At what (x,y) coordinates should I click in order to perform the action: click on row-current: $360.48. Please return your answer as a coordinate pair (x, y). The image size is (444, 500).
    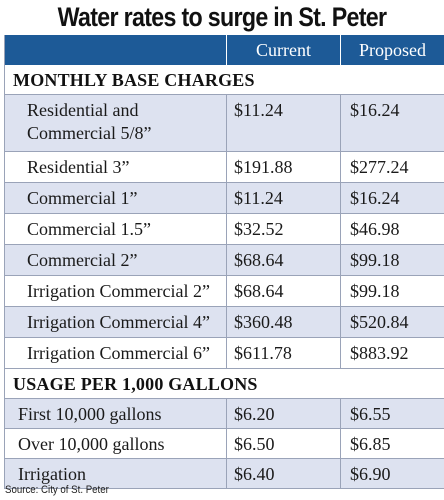
    Looking at the image, I should click on (283, 322).